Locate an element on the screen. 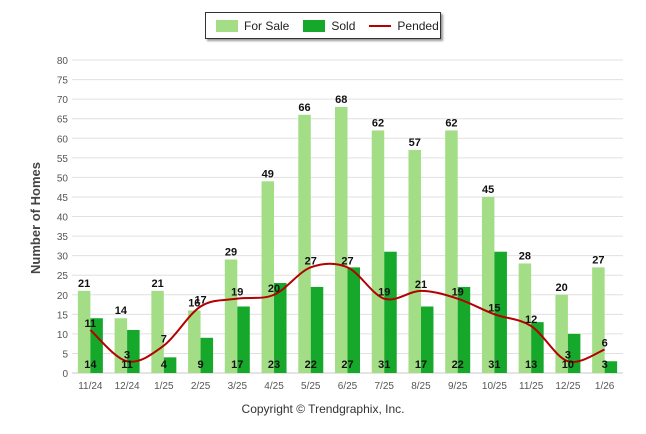 This screenshot has width=646, height=434. y-axis-label: Number of Homes is located at coordinates (35, 218).